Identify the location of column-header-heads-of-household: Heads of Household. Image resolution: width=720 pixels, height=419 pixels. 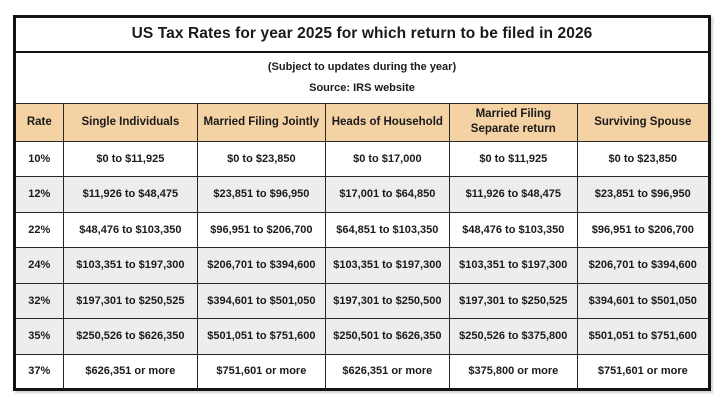
(387, 122).